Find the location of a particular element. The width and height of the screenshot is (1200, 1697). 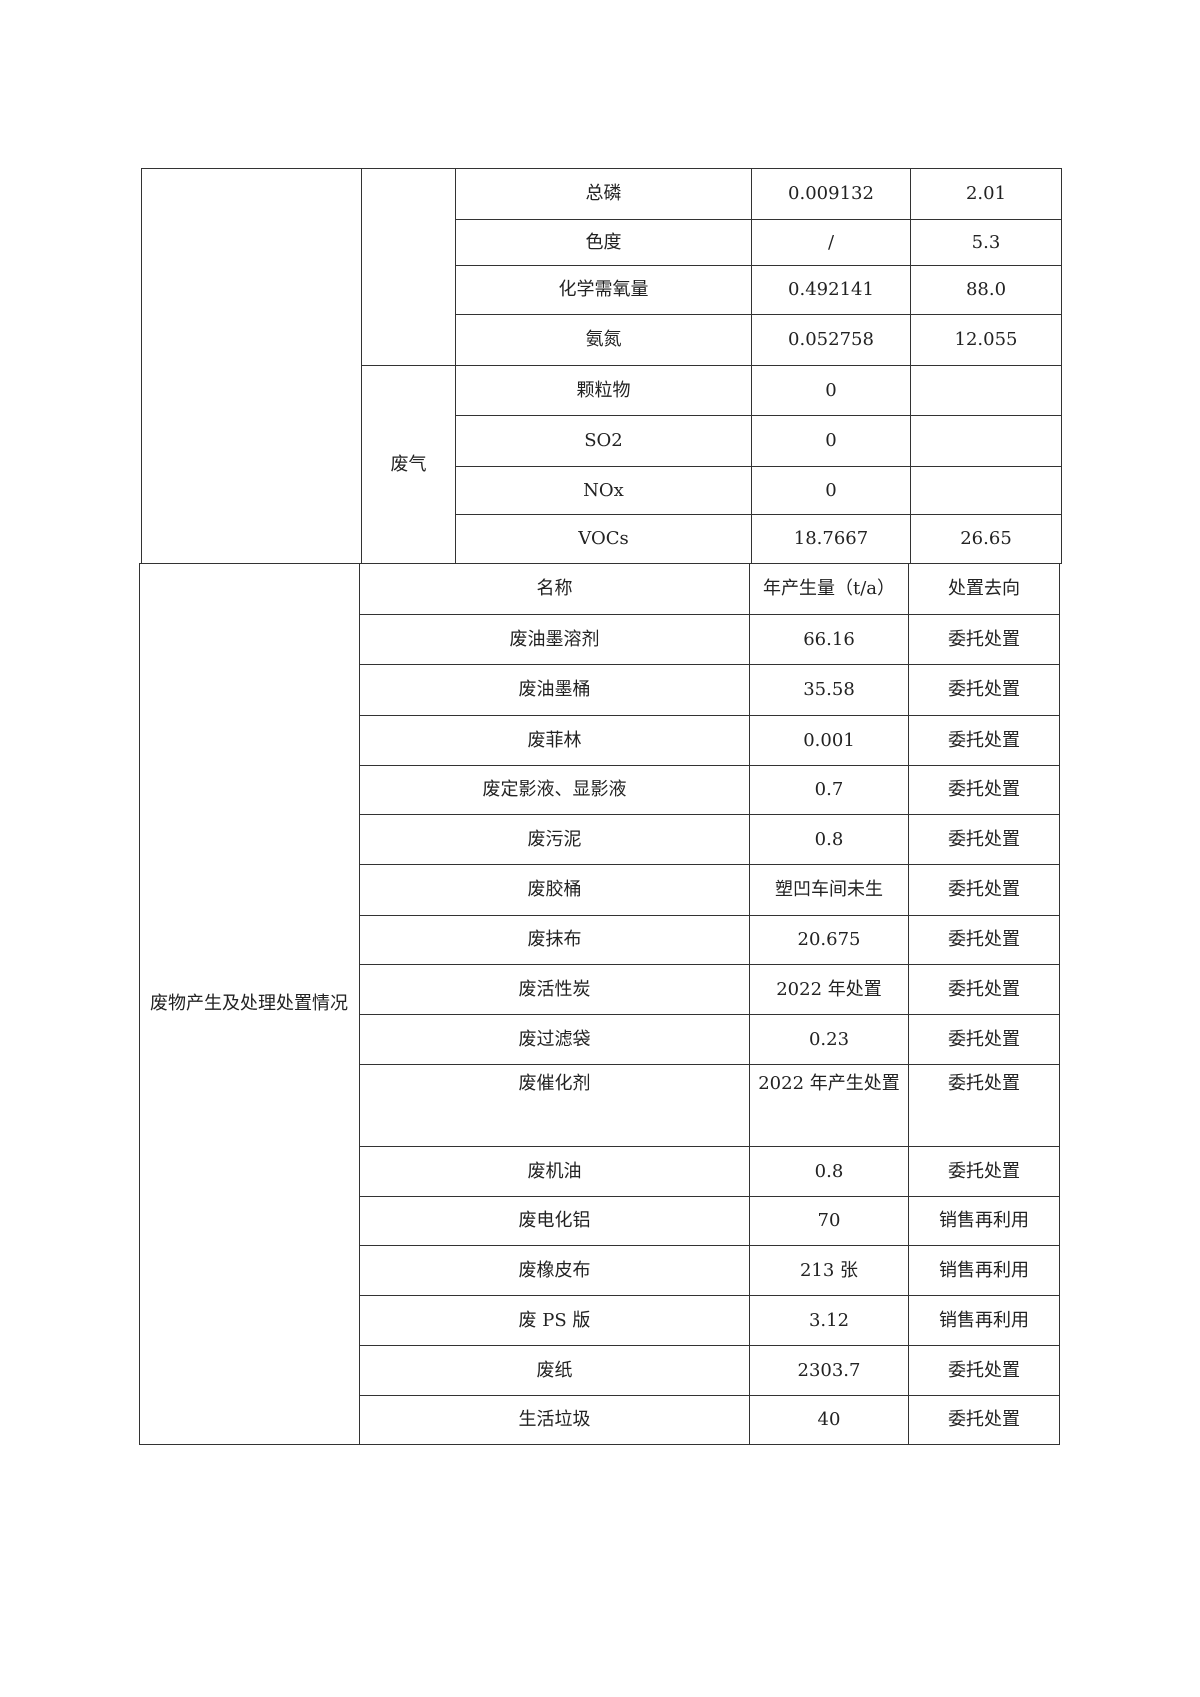

waste-amount: 2022 年产生处置 is located at coordinates (829, 1105).